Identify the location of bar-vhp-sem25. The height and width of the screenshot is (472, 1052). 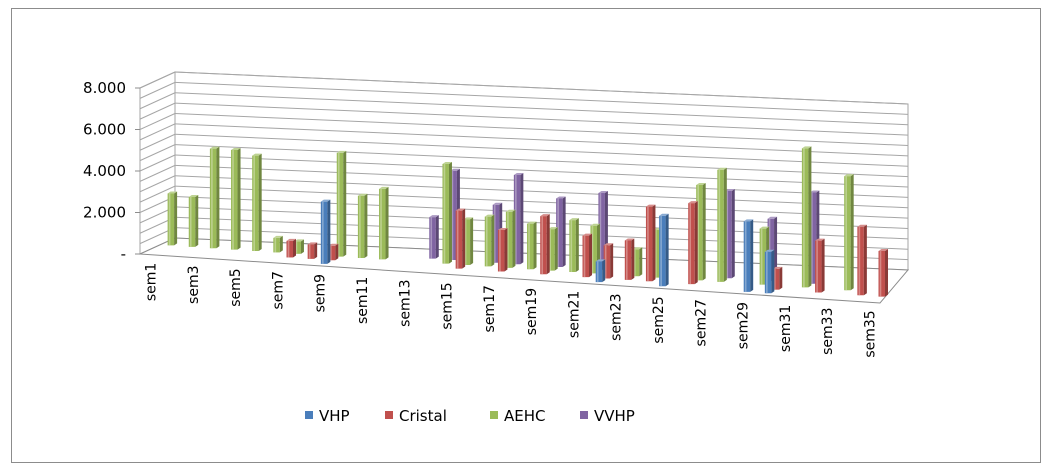
(664, 250).